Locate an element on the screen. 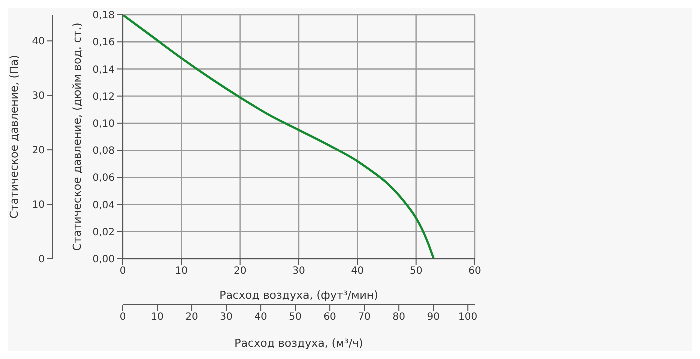 Image resolution: width=700 pixels, height=359 pixels. x2-tick-label: 70 is located at coordinates (364, 318).